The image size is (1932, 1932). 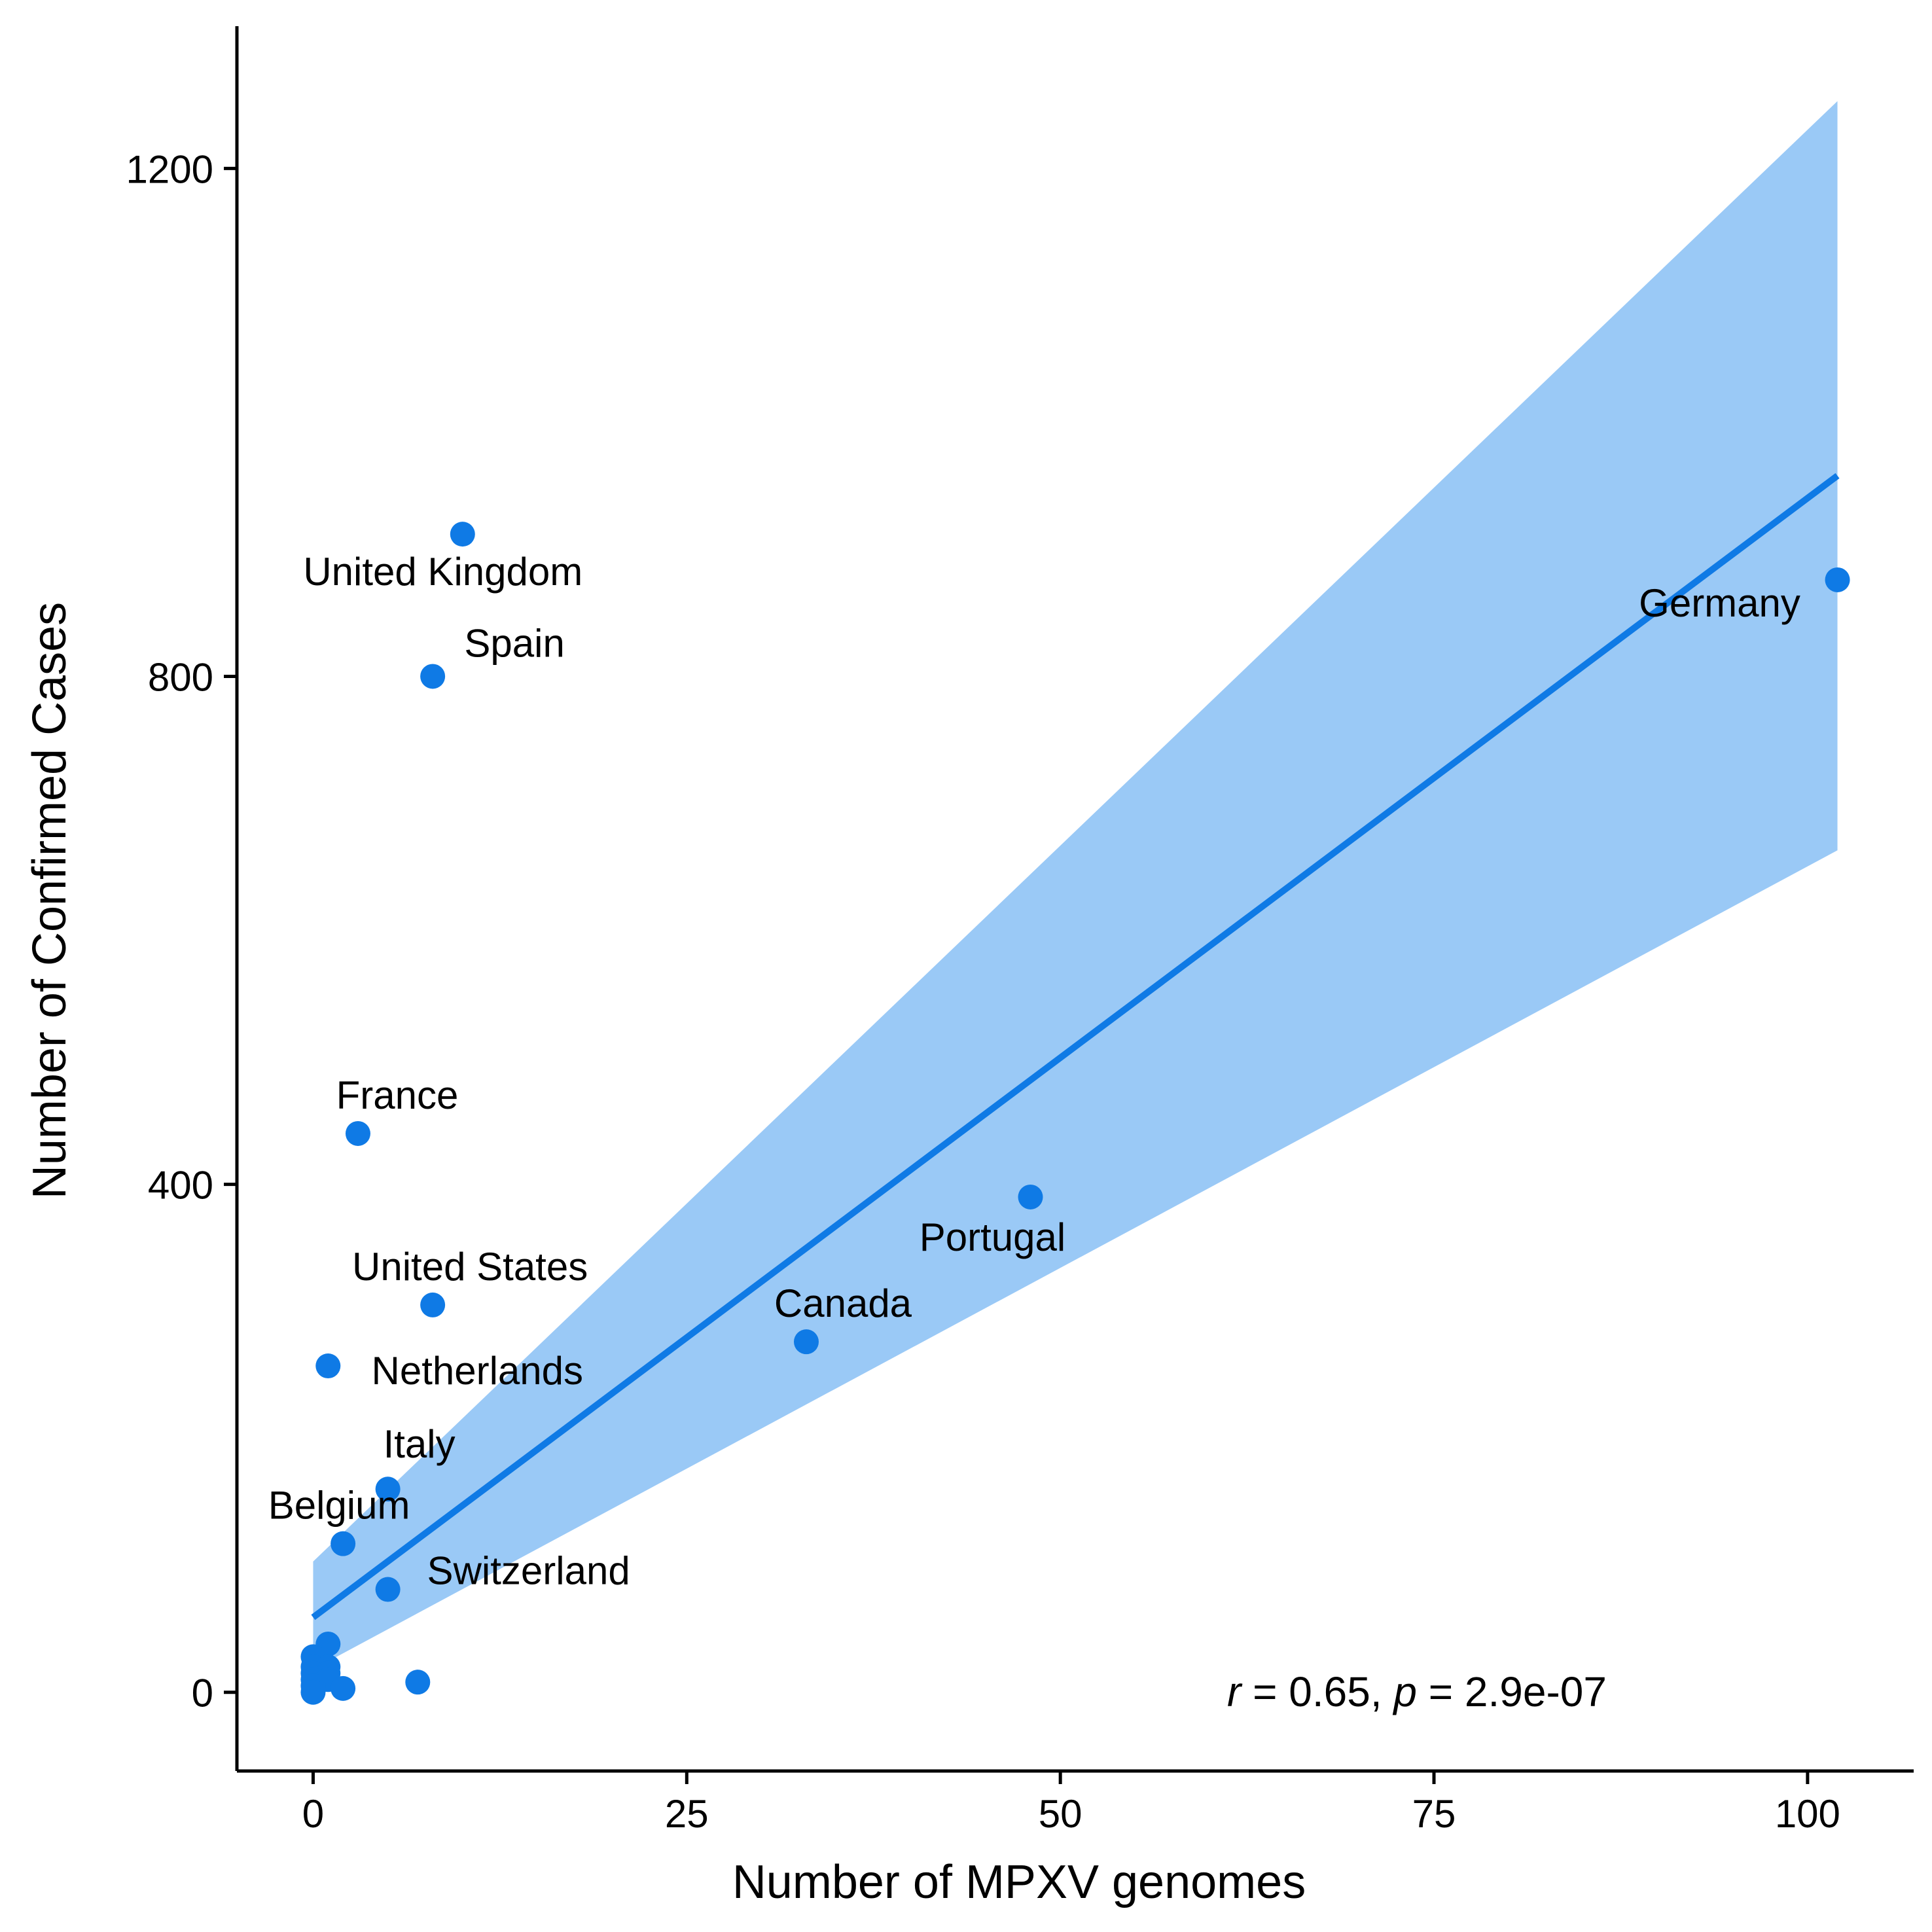 What do you see at coordinates (442, 572) in the screenshot?
I see `point-label: United Kingdom` at bounding box center [442, 572].